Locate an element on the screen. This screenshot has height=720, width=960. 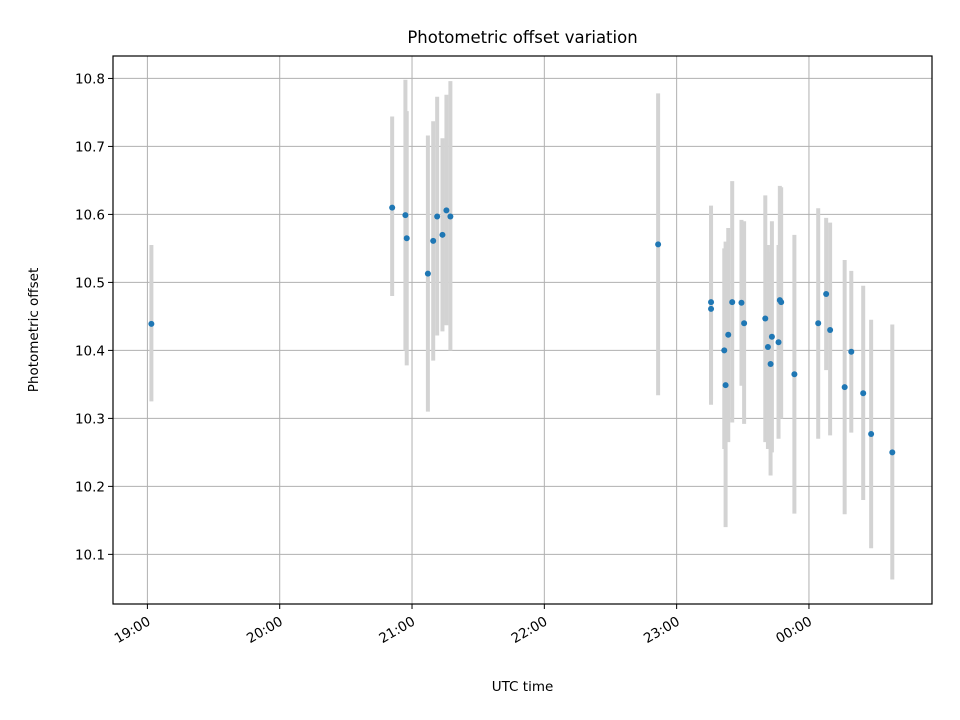
y-tick-label: 10.5 is located at coordinates (90, 283).